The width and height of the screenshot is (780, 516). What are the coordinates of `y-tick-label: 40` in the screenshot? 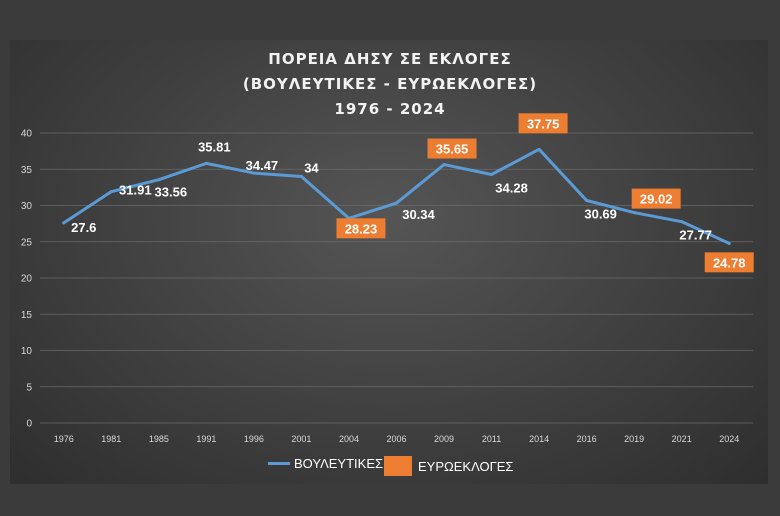 It's located at (27, 134).